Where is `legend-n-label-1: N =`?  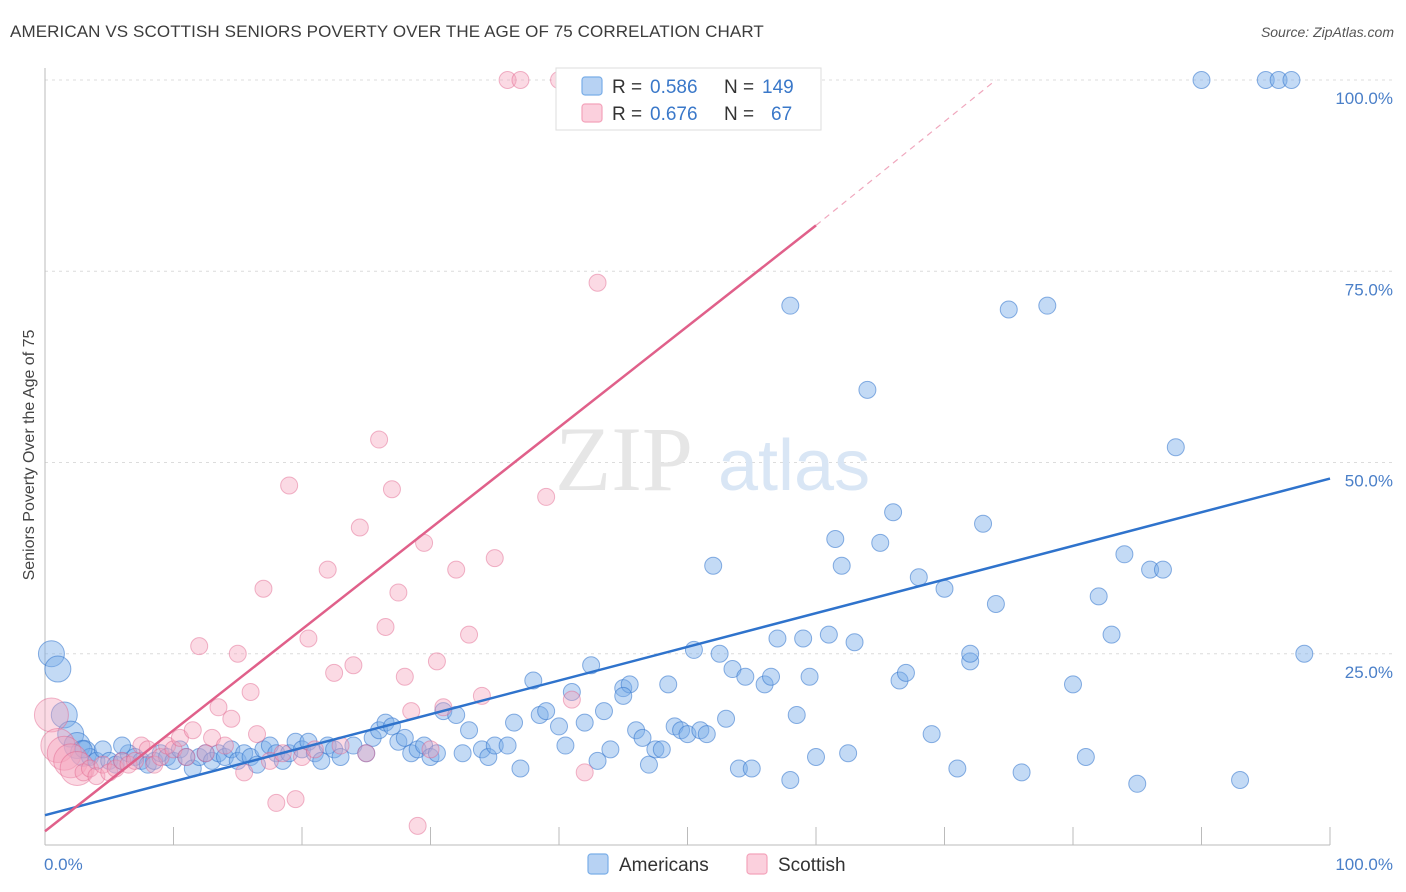
legend-n-label-1: N = is located at coordinates (739, 87).